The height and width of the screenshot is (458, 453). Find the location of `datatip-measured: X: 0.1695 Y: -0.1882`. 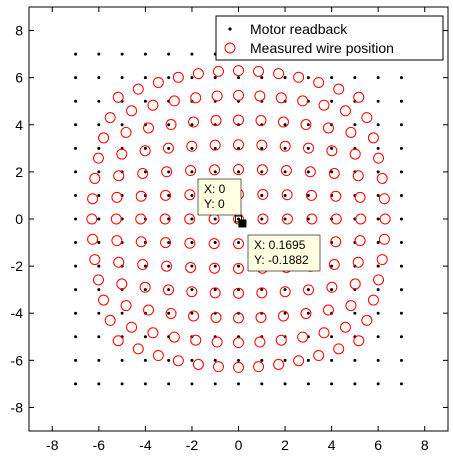

datatip-measured: X: 0.1695 Y: -0.1882 is located at coordinates (284, 253).